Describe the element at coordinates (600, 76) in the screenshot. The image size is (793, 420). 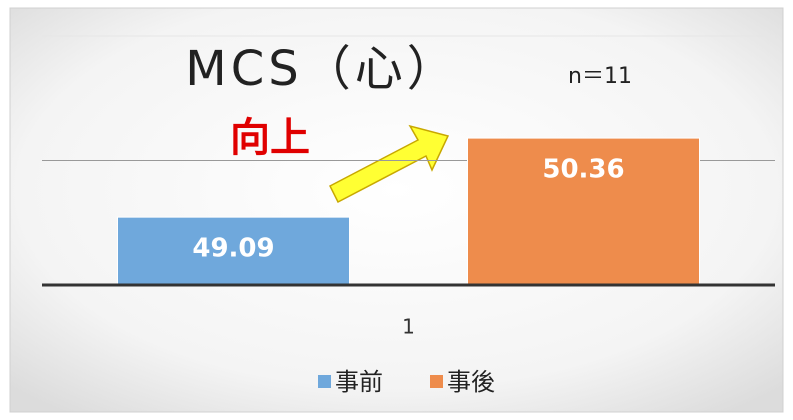
I see `sample-size: n＝11` at that location.